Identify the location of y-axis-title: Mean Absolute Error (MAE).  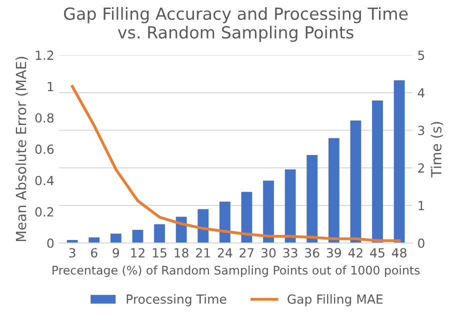
(22, 149).